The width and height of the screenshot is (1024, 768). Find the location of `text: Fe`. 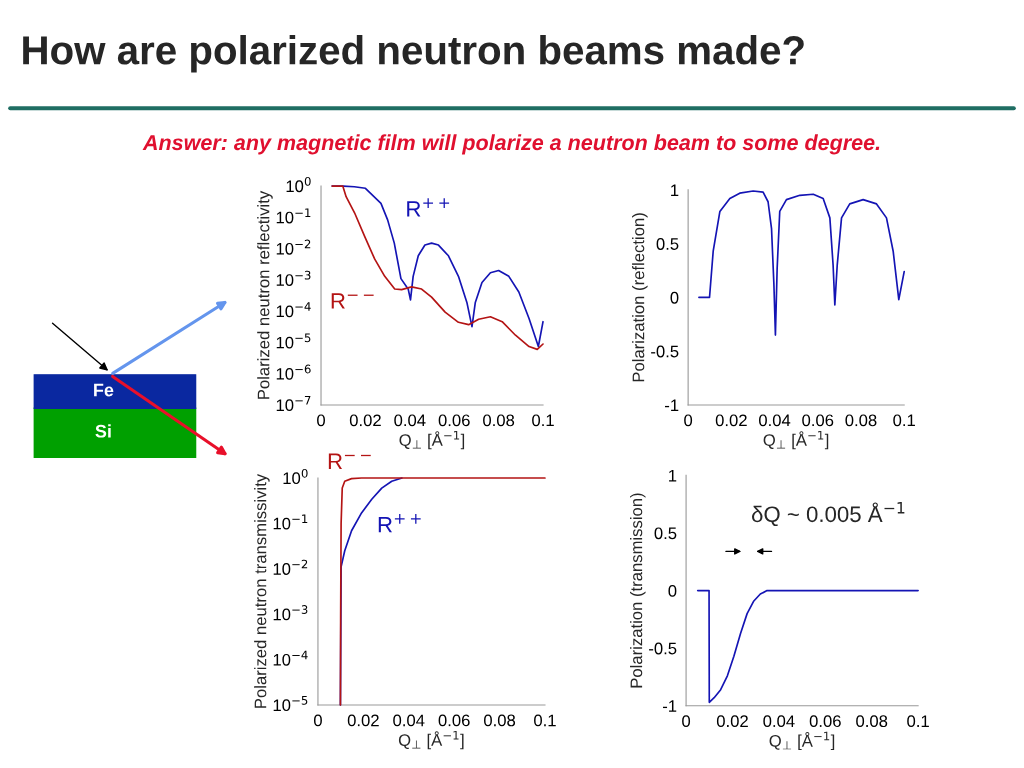

text: Fe is located at coordinates (104, 390).